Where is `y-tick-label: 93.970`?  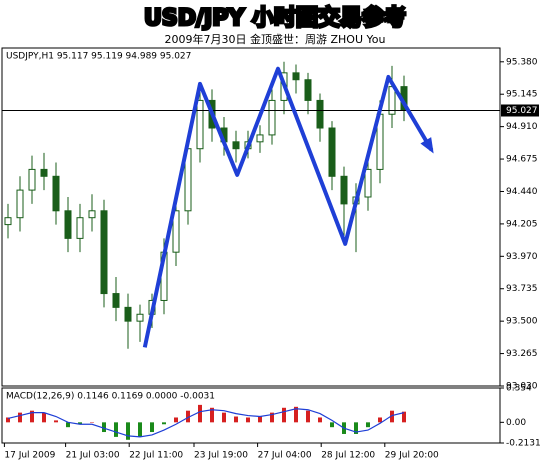
y-tick-label: 93.970 is located at coordinates (522, 257).